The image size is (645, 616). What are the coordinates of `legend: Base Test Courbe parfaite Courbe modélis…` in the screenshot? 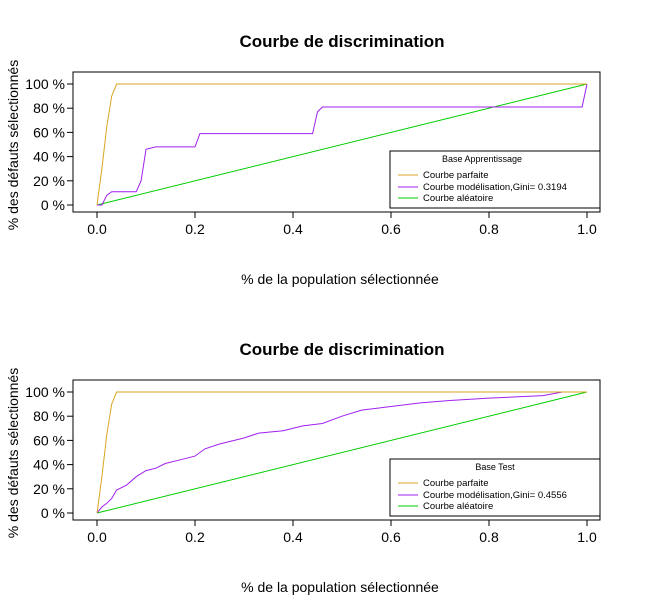 It's located at (495, 487).